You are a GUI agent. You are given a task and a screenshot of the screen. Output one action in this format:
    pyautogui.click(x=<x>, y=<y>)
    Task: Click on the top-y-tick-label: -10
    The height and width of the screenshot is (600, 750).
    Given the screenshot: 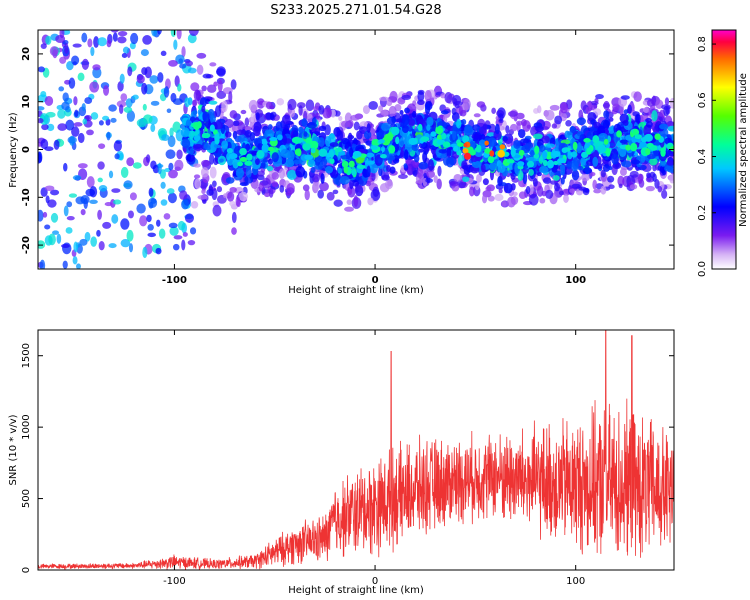 What is the action you would take?
    pyautogui.click(x=26, y=197)
    